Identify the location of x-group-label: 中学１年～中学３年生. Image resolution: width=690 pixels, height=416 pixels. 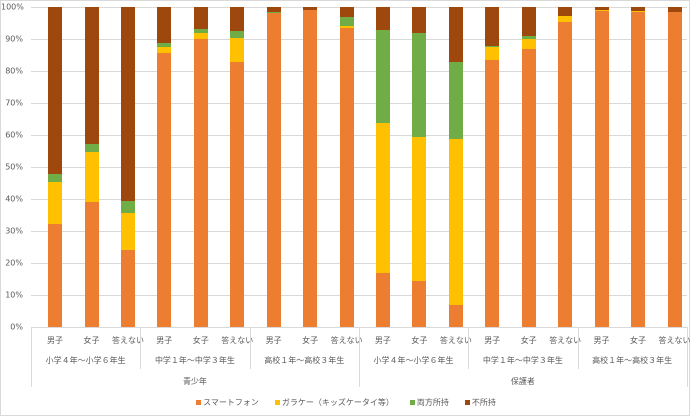
(522, 360).